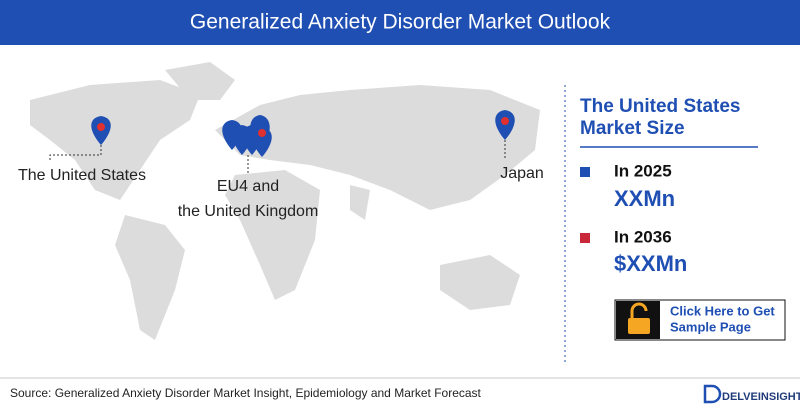  Describe the element at coordinates (522, 173) in the screenshot. I see `label-japan: Japan` at that location.